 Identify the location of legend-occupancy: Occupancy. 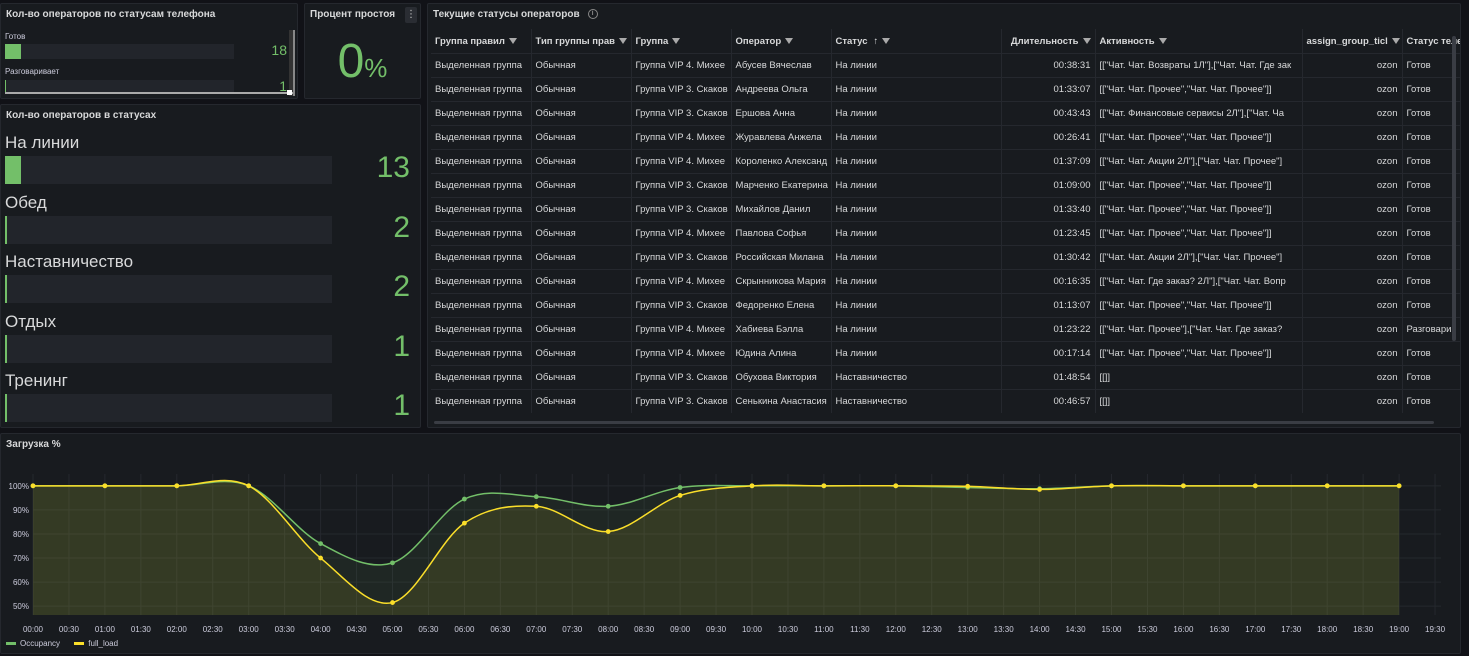
(40, 643).